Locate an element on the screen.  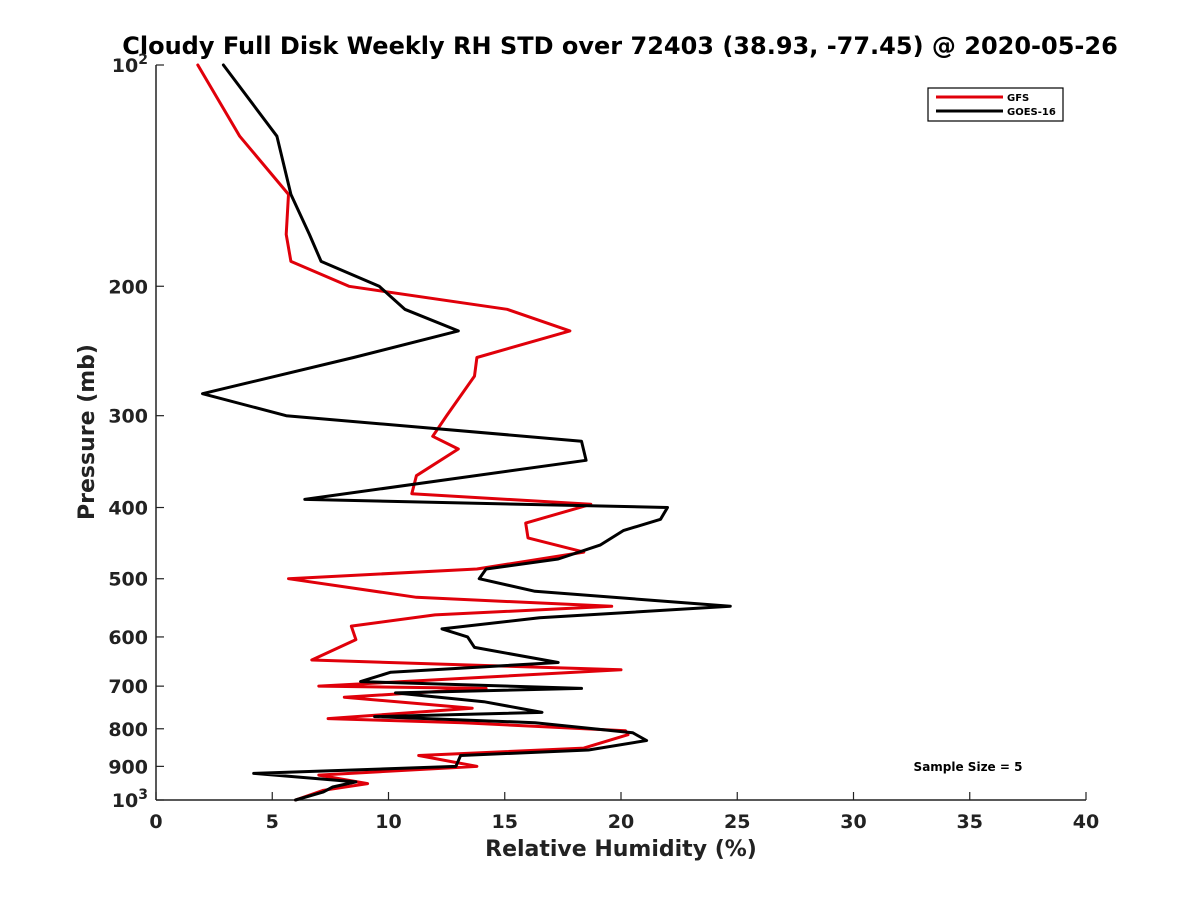
legend-box is located at coordinates (995, 104).